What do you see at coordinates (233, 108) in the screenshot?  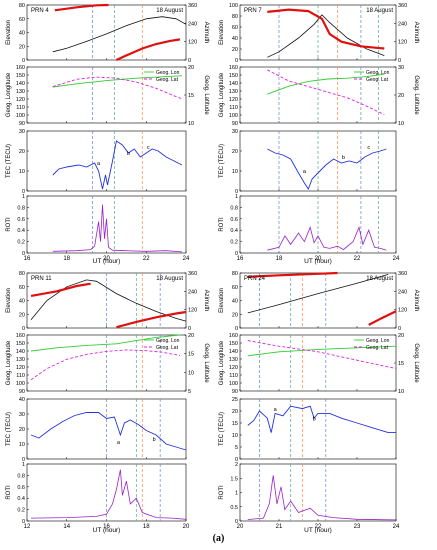 I see `y-tick-label: 110` at bounding box center [233, 108].